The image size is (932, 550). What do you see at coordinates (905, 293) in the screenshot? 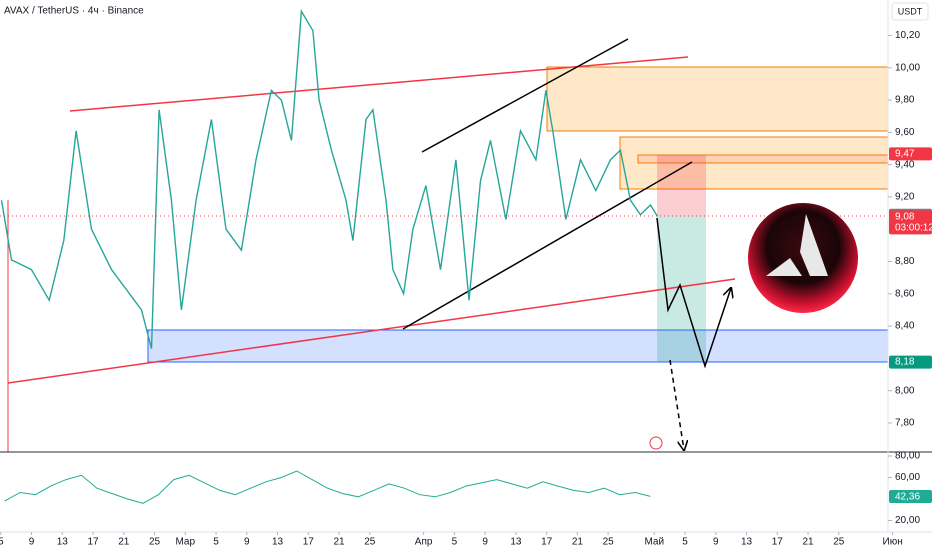
I see `y-tick-label: 8,60` at bounding box center [905, 293].